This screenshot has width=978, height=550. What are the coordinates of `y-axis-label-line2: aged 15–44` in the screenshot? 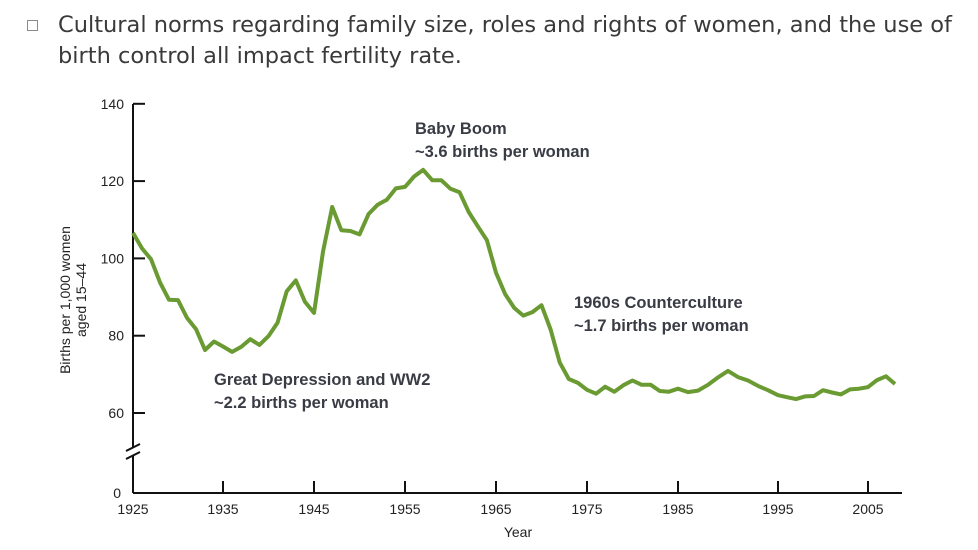 It's located at (81, 300).